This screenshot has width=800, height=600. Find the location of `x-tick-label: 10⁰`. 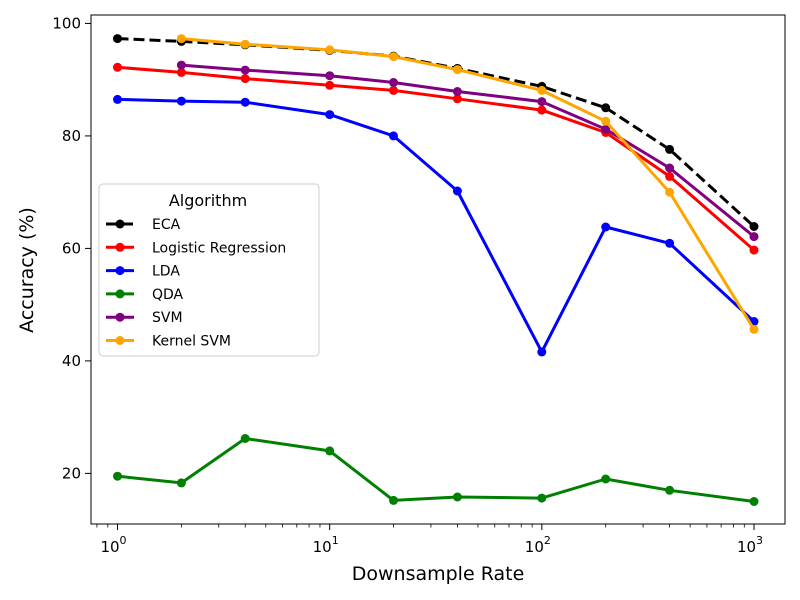

x-tick-label: 10⁰ is located at coordinates (113, 545).